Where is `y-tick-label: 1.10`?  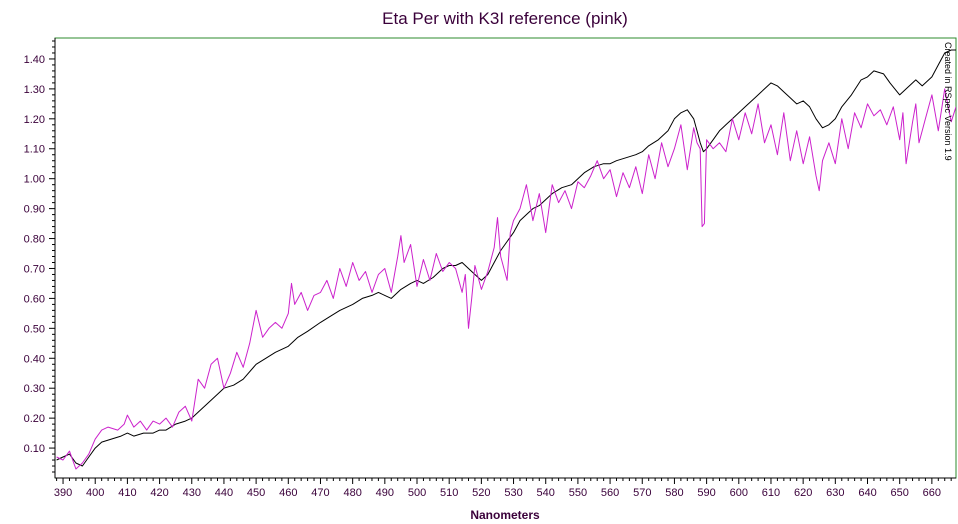 y-tick-label: 1.10 is located at coordinates (34, 150).